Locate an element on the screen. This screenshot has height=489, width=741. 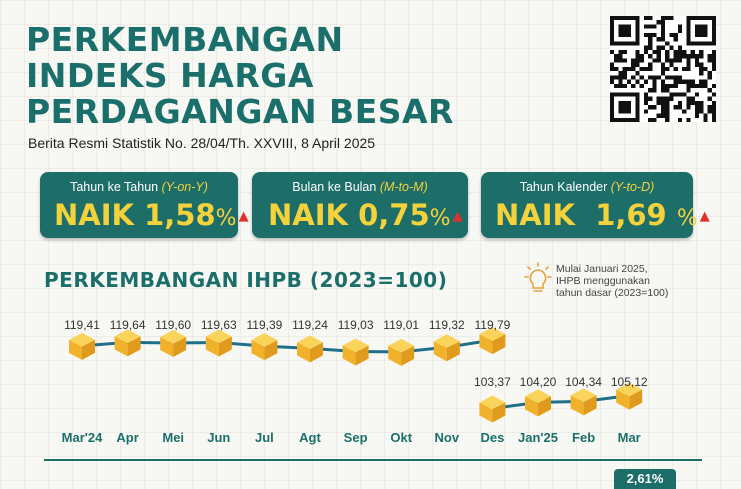
lightbulb-icon is located at coordinates (538, 277).